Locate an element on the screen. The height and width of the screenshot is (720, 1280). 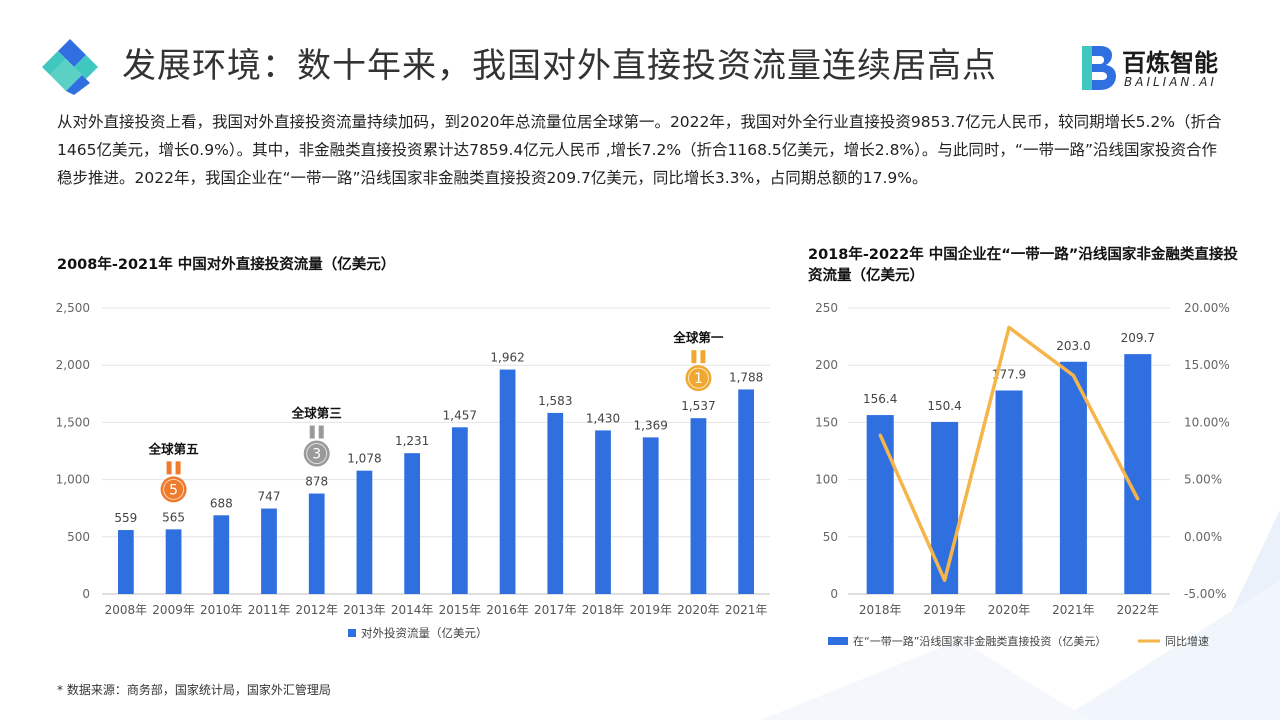
gold-medal-icon is located at coordinates (698, 378).